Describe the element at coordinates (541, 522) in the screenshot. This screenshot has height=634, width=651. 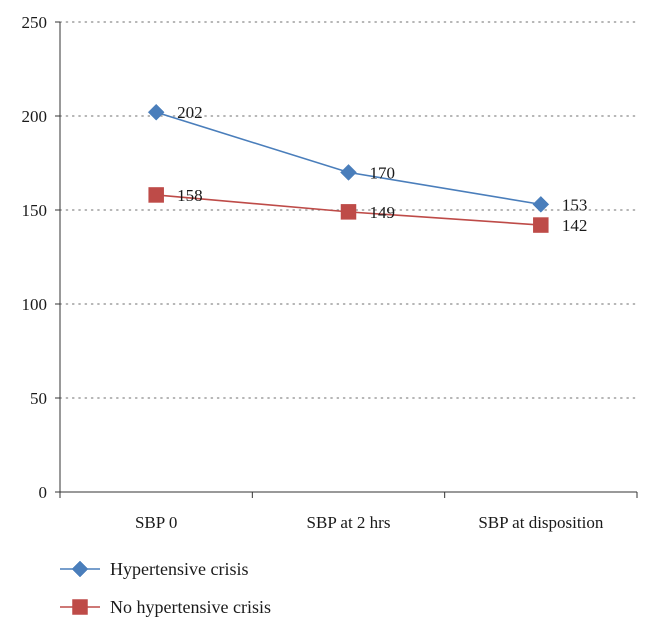
I see `x-tick-label: SBP at disposition` at that location.